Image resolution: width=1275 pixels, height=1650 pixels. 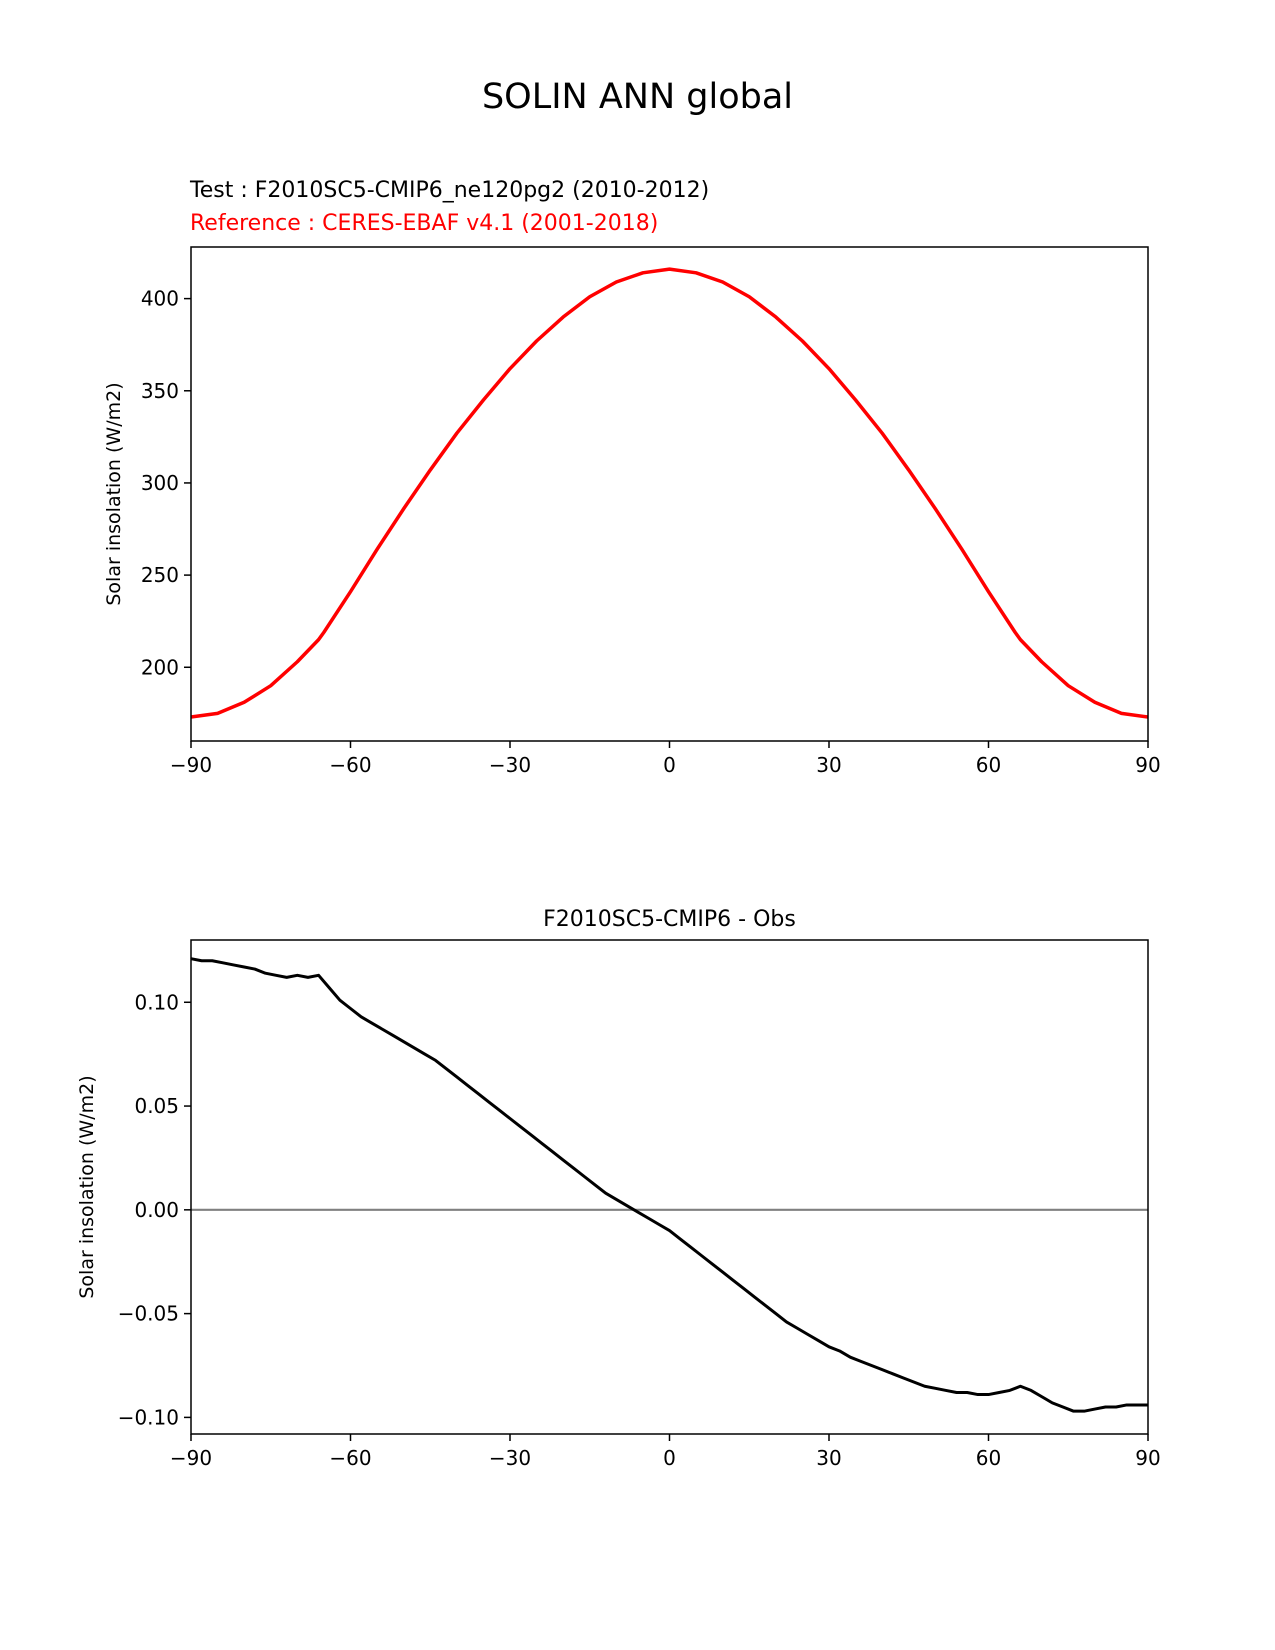 What do you see at coordinates (148, 1417) in the screenshot?
I see `y-tick-label: −0.10` at bounding box center [148, 1417].